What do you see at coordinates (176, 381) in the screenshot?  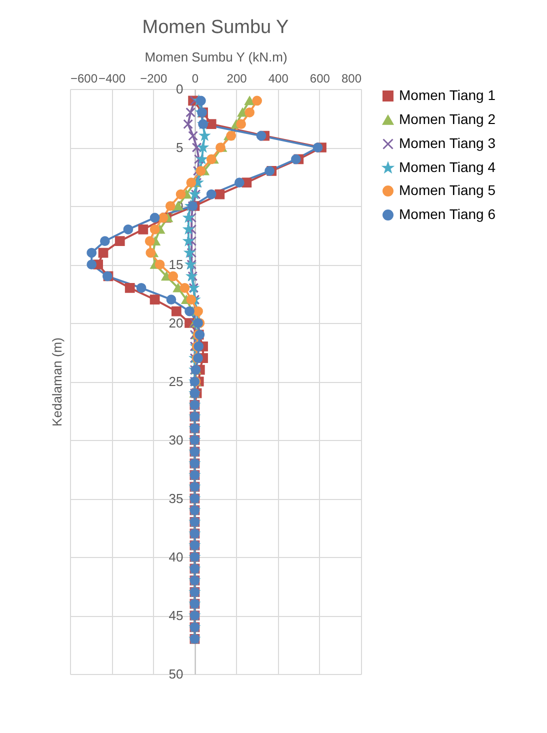 I see `y-tick-label: 25` at bounding box center [176, 381].